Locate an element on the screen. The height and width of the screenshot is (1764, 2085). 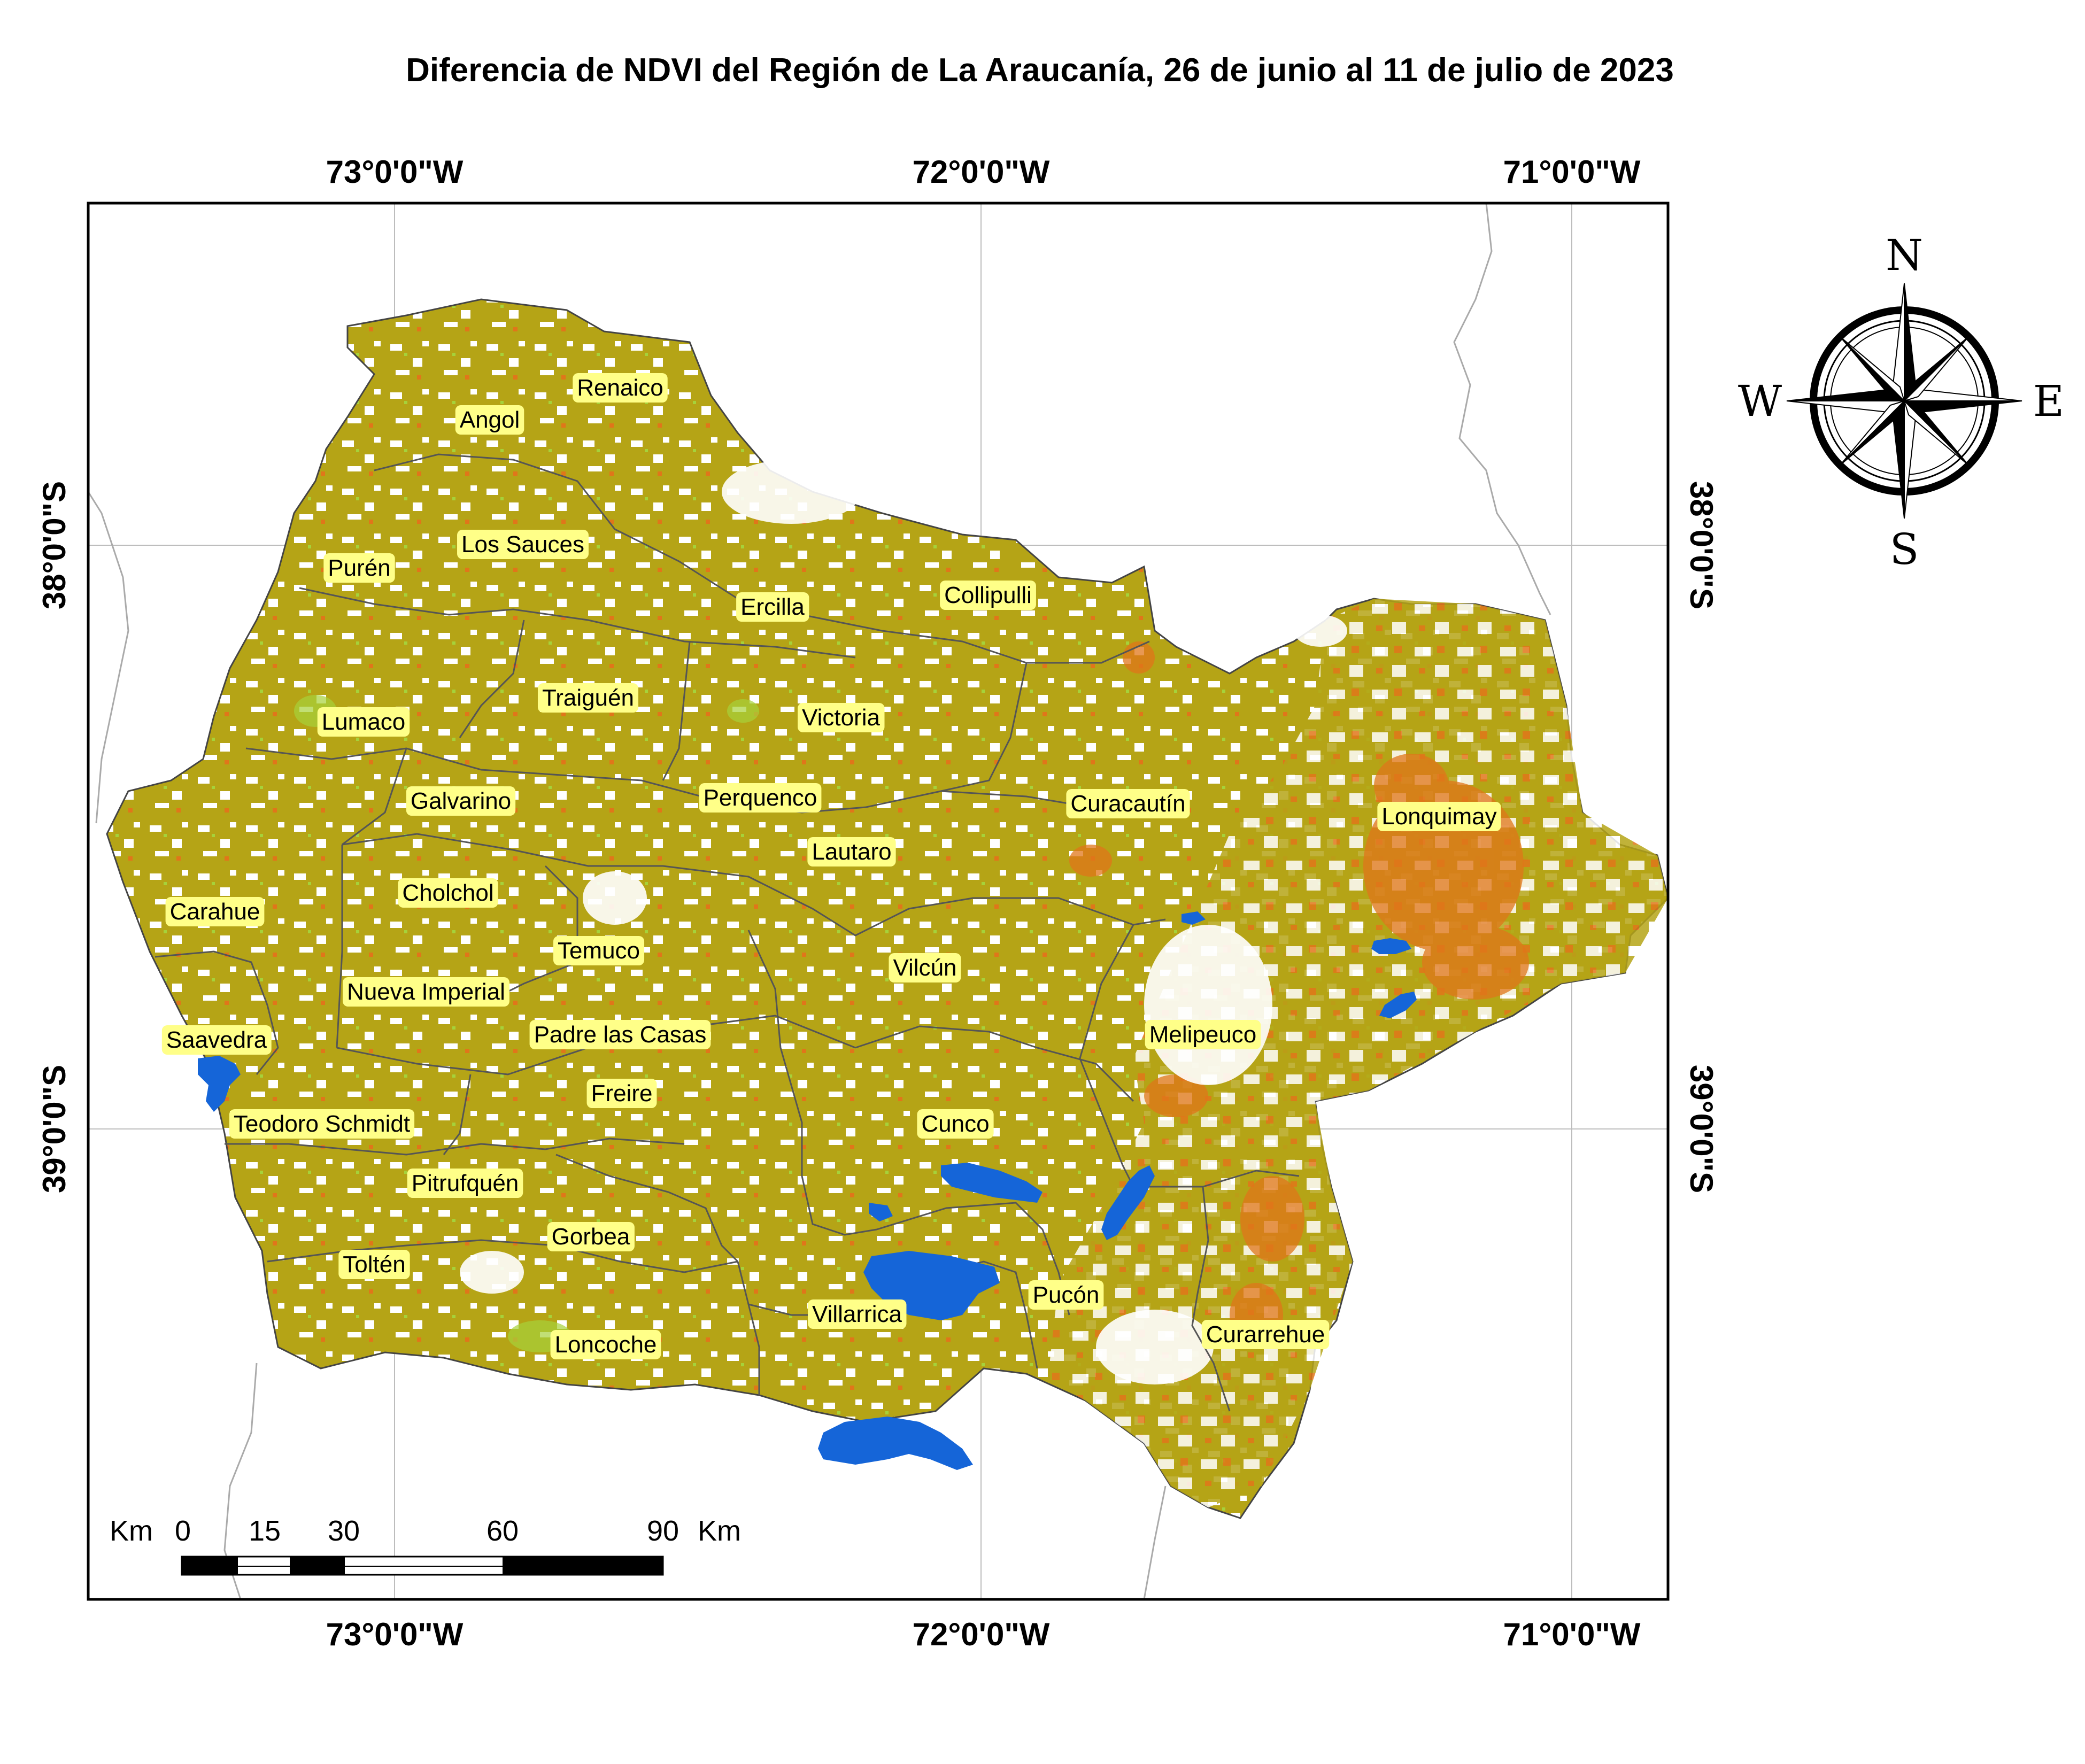
commune-name: Collipulli is located at coordinates (988, 595).